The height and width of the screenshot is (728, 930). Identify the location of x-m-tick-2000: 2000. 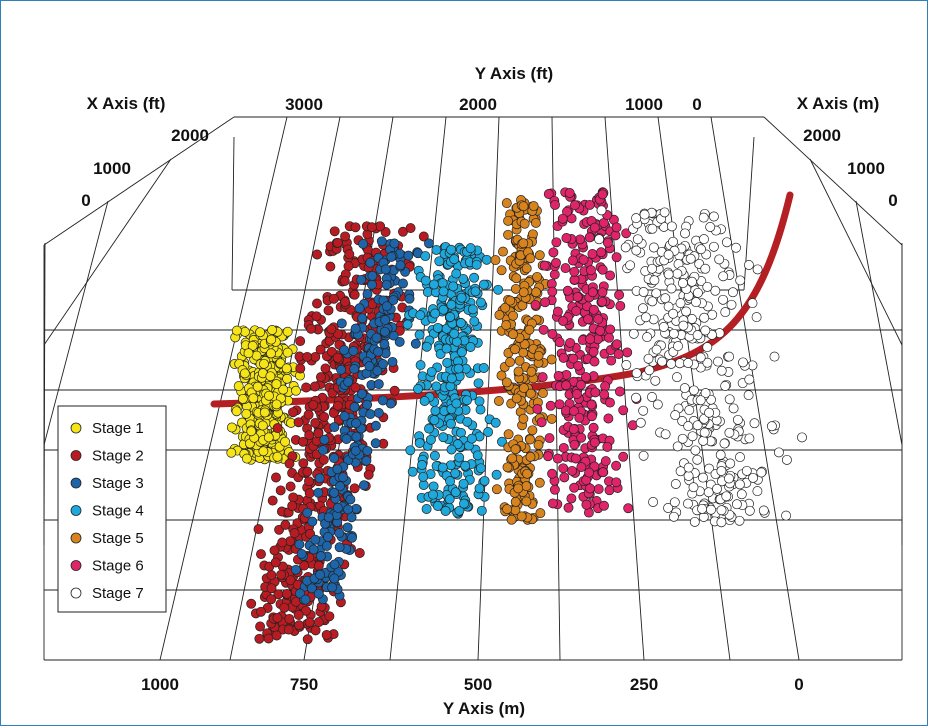
(822, 135).